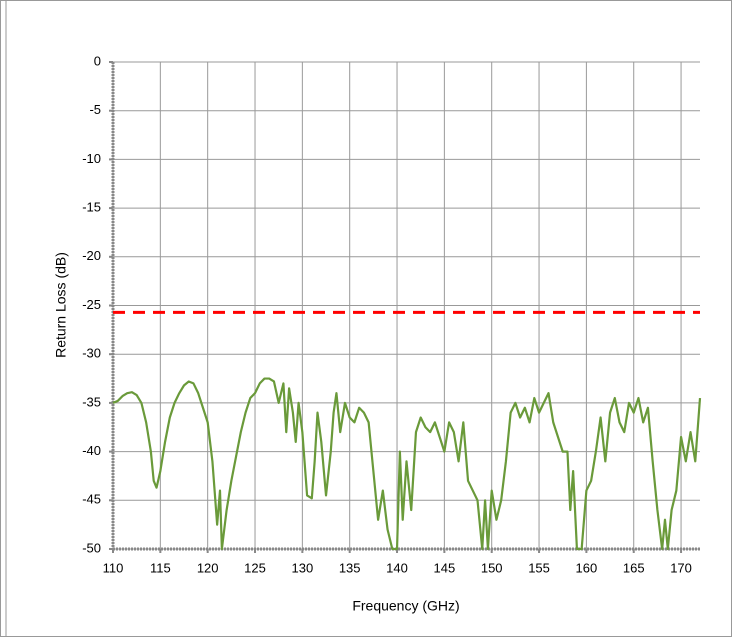 This screenshot has height=642, width=732. I want to click on x-tick-label: 160, so click(587, 567).